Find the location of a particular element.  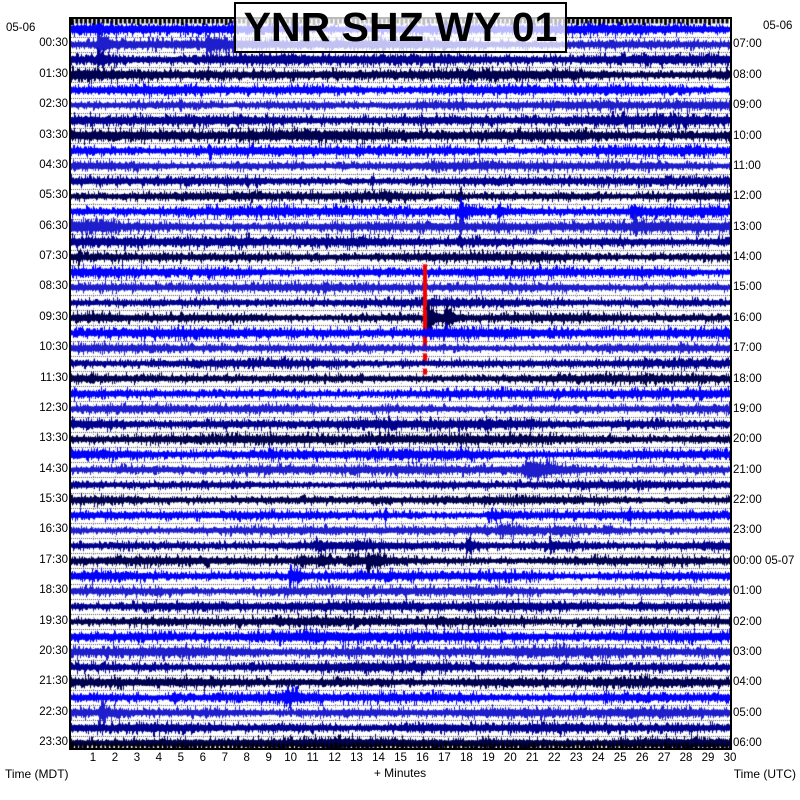

minute-tick-label: 24 is located at coordinates (598, 758).